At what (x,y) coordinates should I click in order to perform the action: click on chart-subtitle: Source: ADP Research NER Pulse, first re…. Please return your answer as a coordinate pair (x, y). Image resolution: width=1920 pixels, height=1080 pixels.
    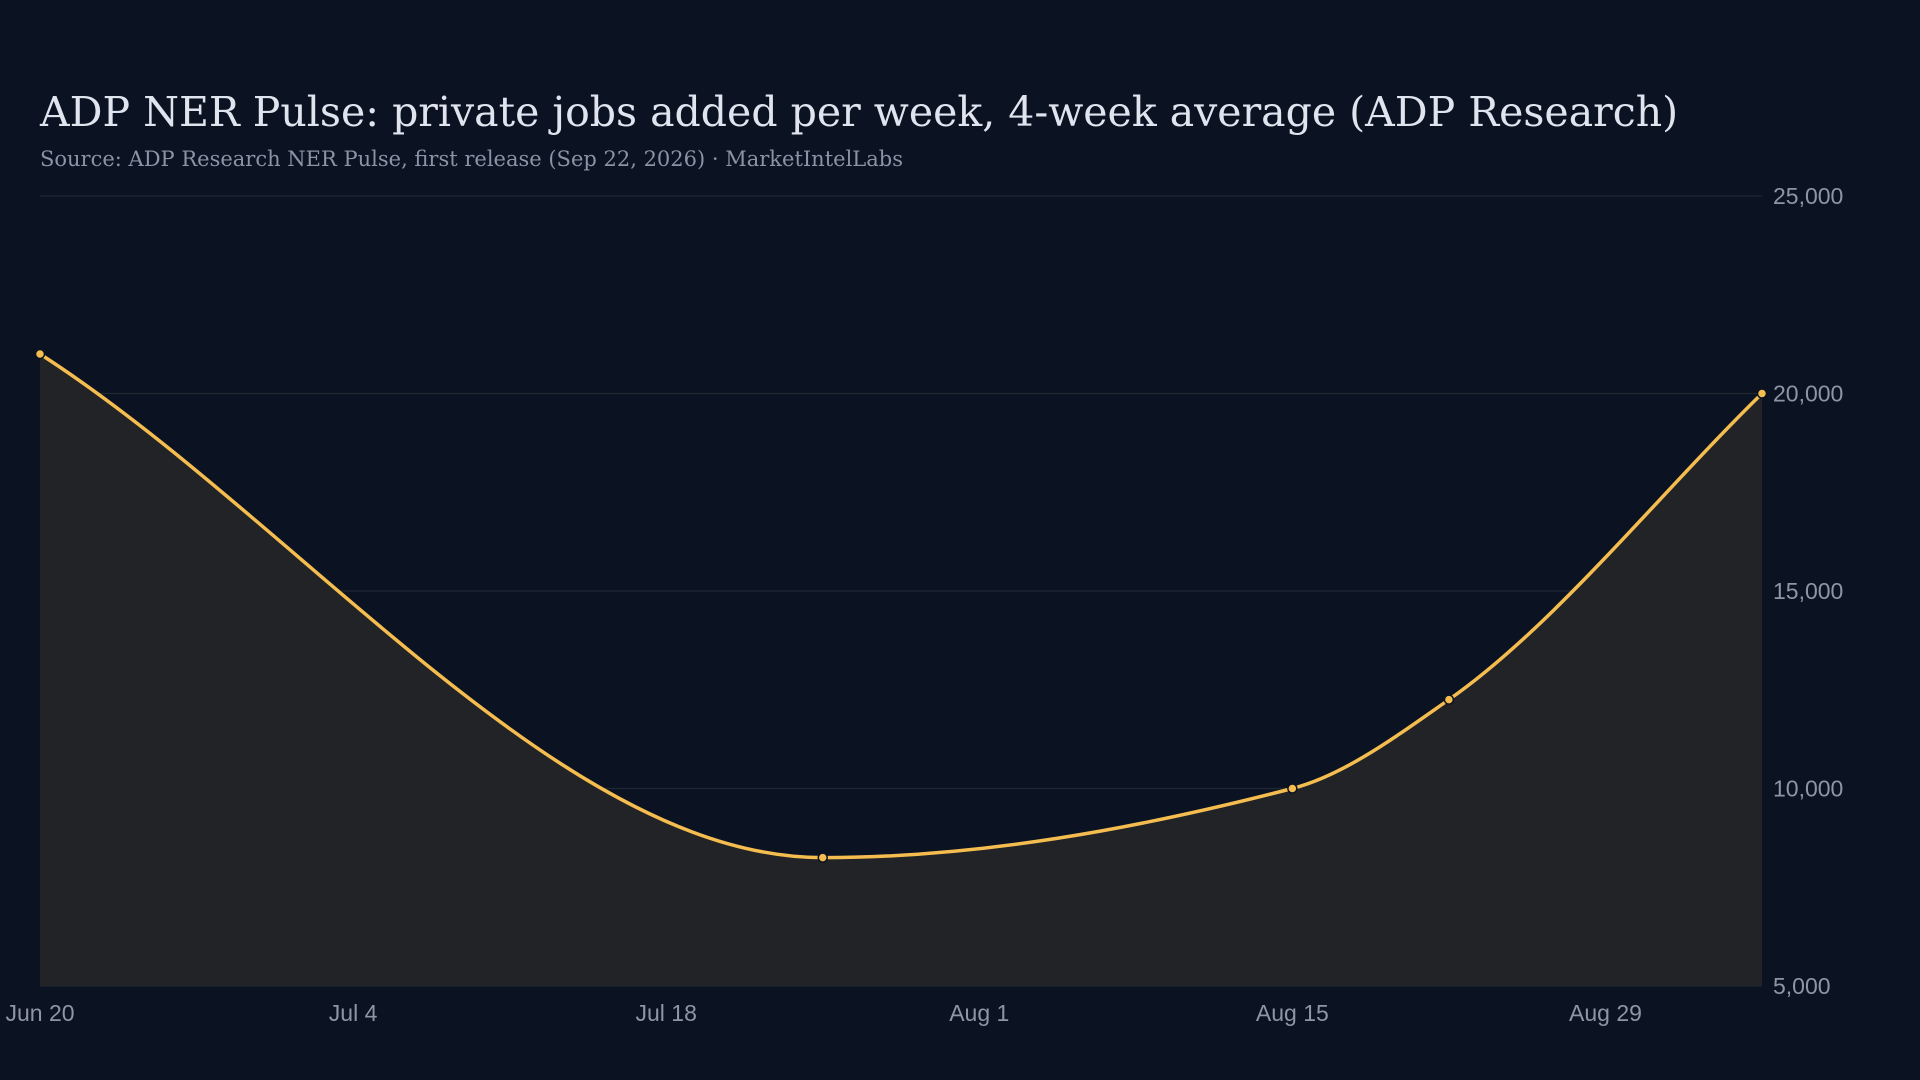
    Looking at the image, I should click on (471, 159).